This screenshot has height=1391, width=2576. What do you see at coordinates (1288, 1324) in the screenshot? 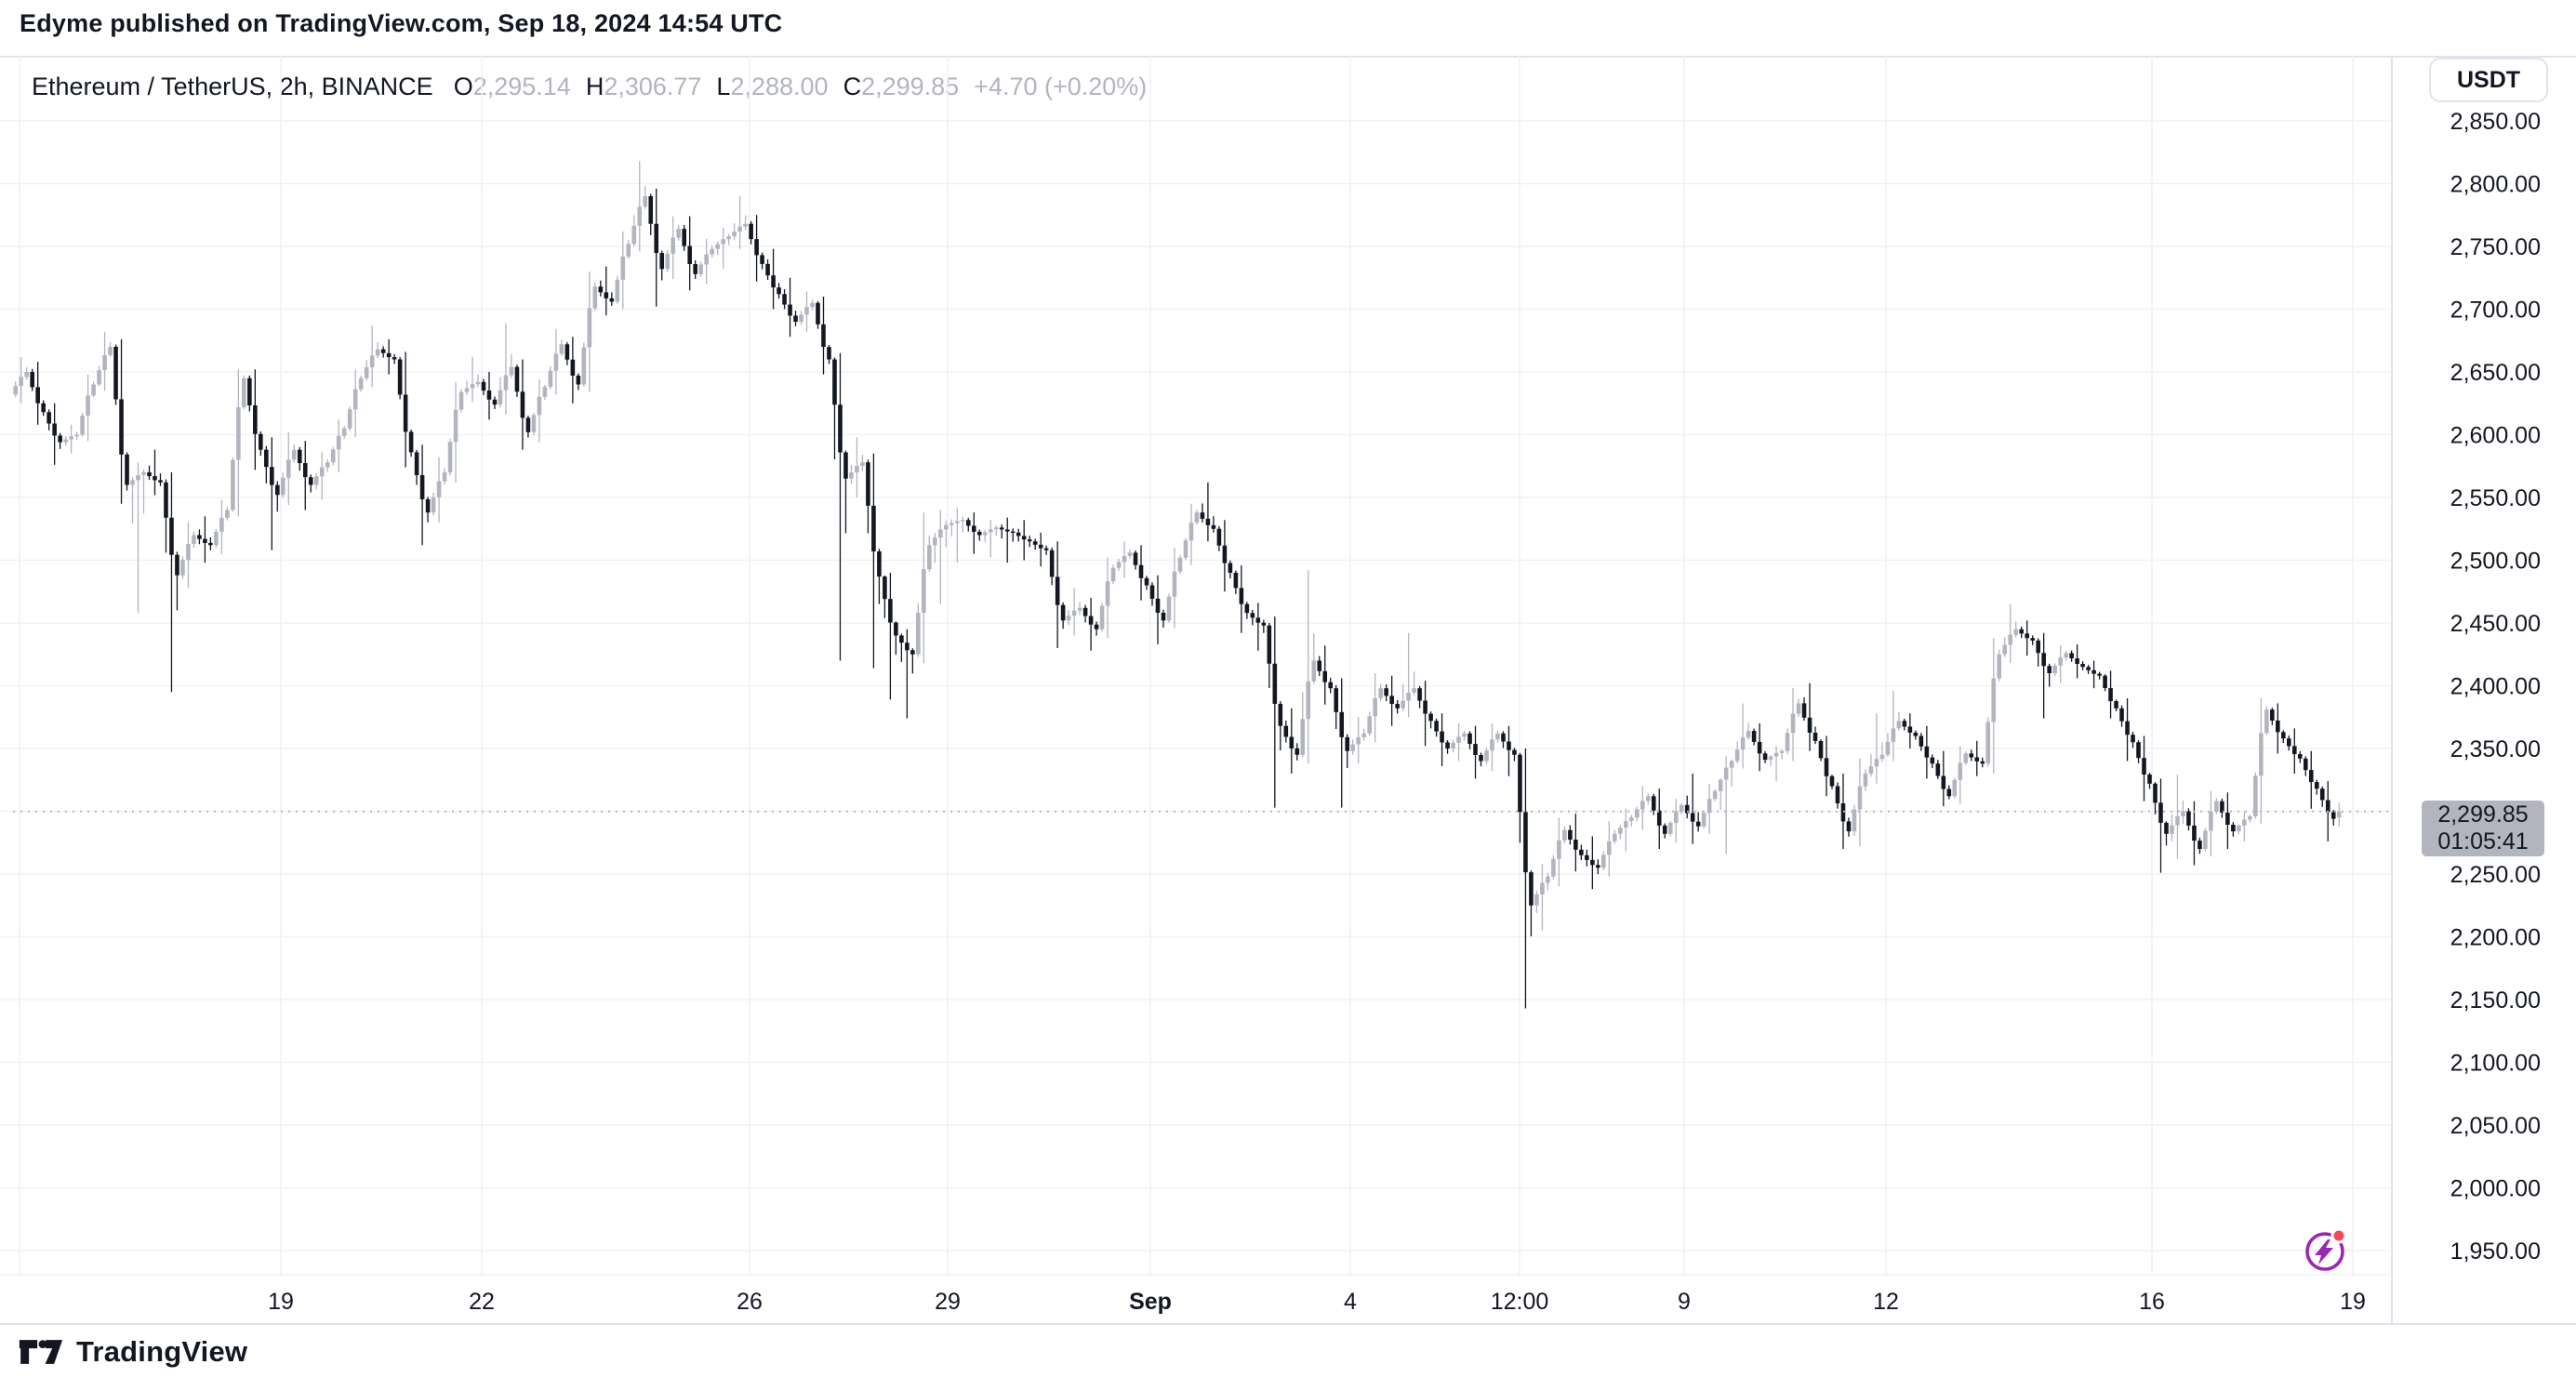
I see `chart-bottom-border` at bounding box center [1288, 1324].